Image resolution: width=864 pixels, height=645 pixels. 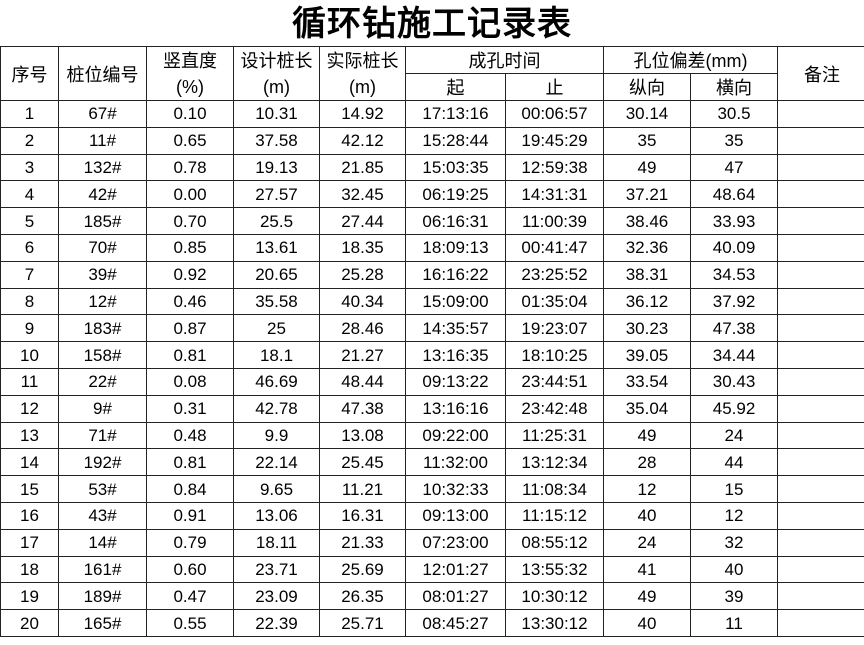 I want to click on cell-start-time: 15:09:00, so click(x=455, y=301).